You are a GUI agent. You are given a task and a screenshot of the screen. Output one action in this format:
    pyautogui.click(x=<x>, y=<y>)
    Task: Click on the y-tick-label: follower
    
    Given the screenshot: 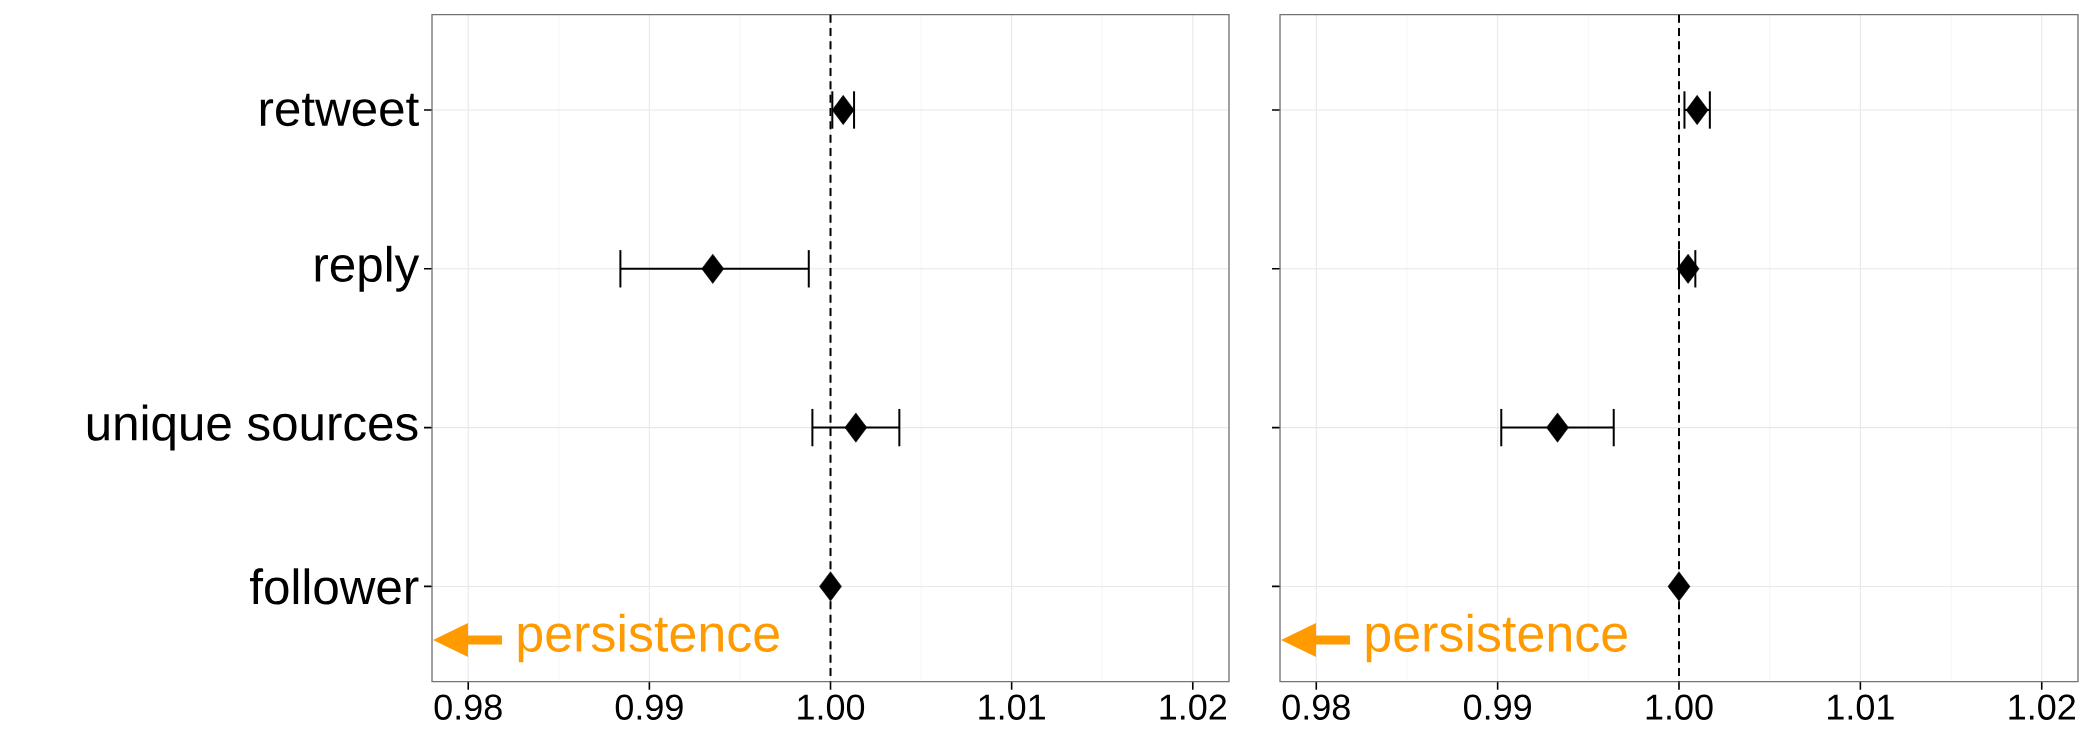 What is the action you would take?
    pyautogui.click(x=334, y=586)
    